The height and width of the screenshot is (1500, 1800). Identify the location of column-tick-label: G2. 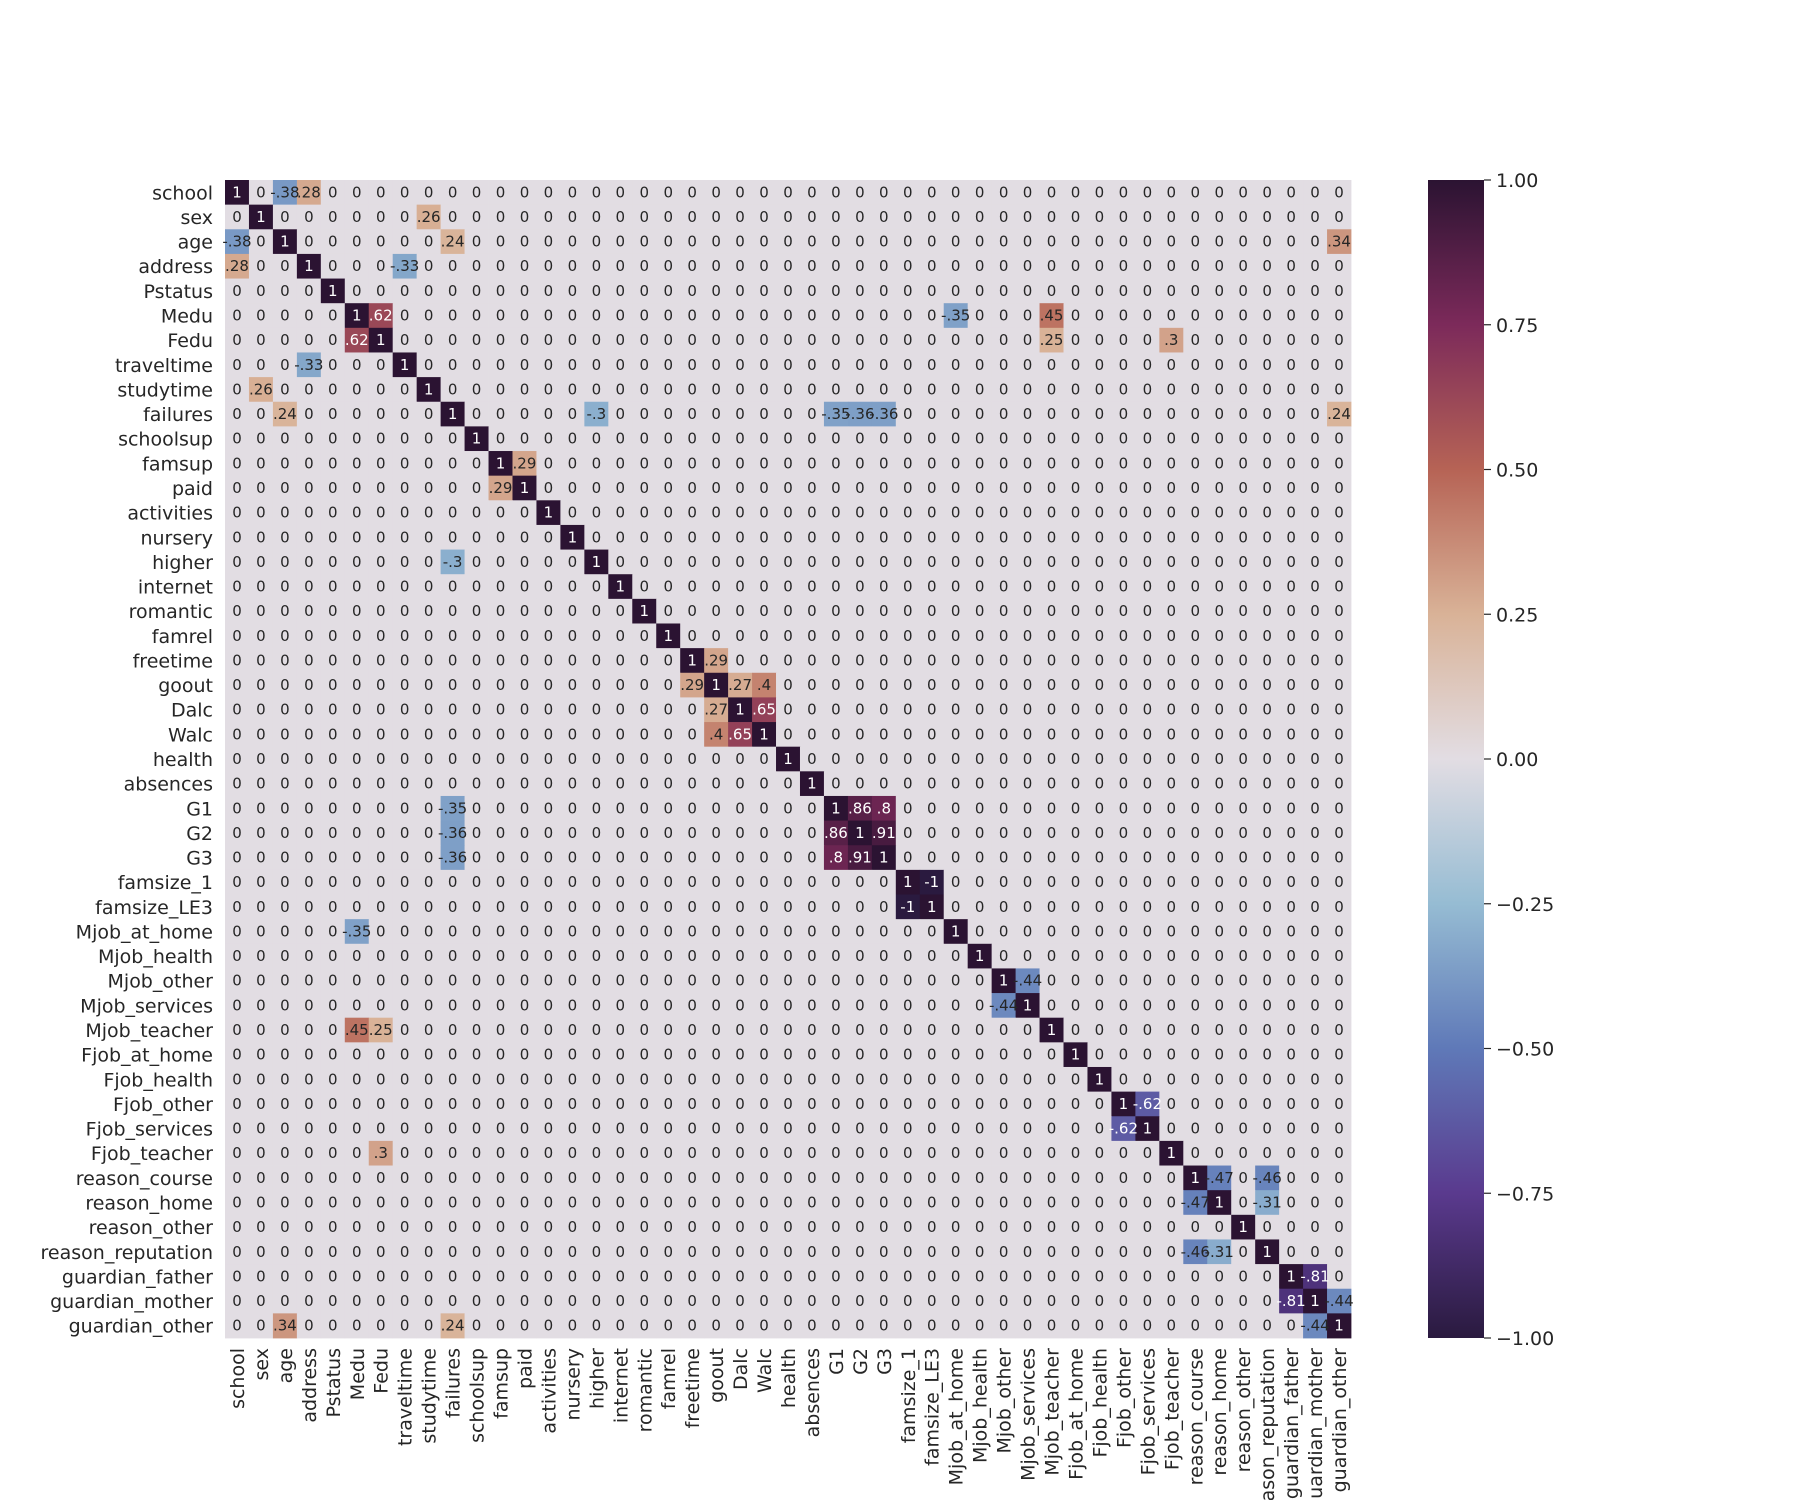
(861, 1361).